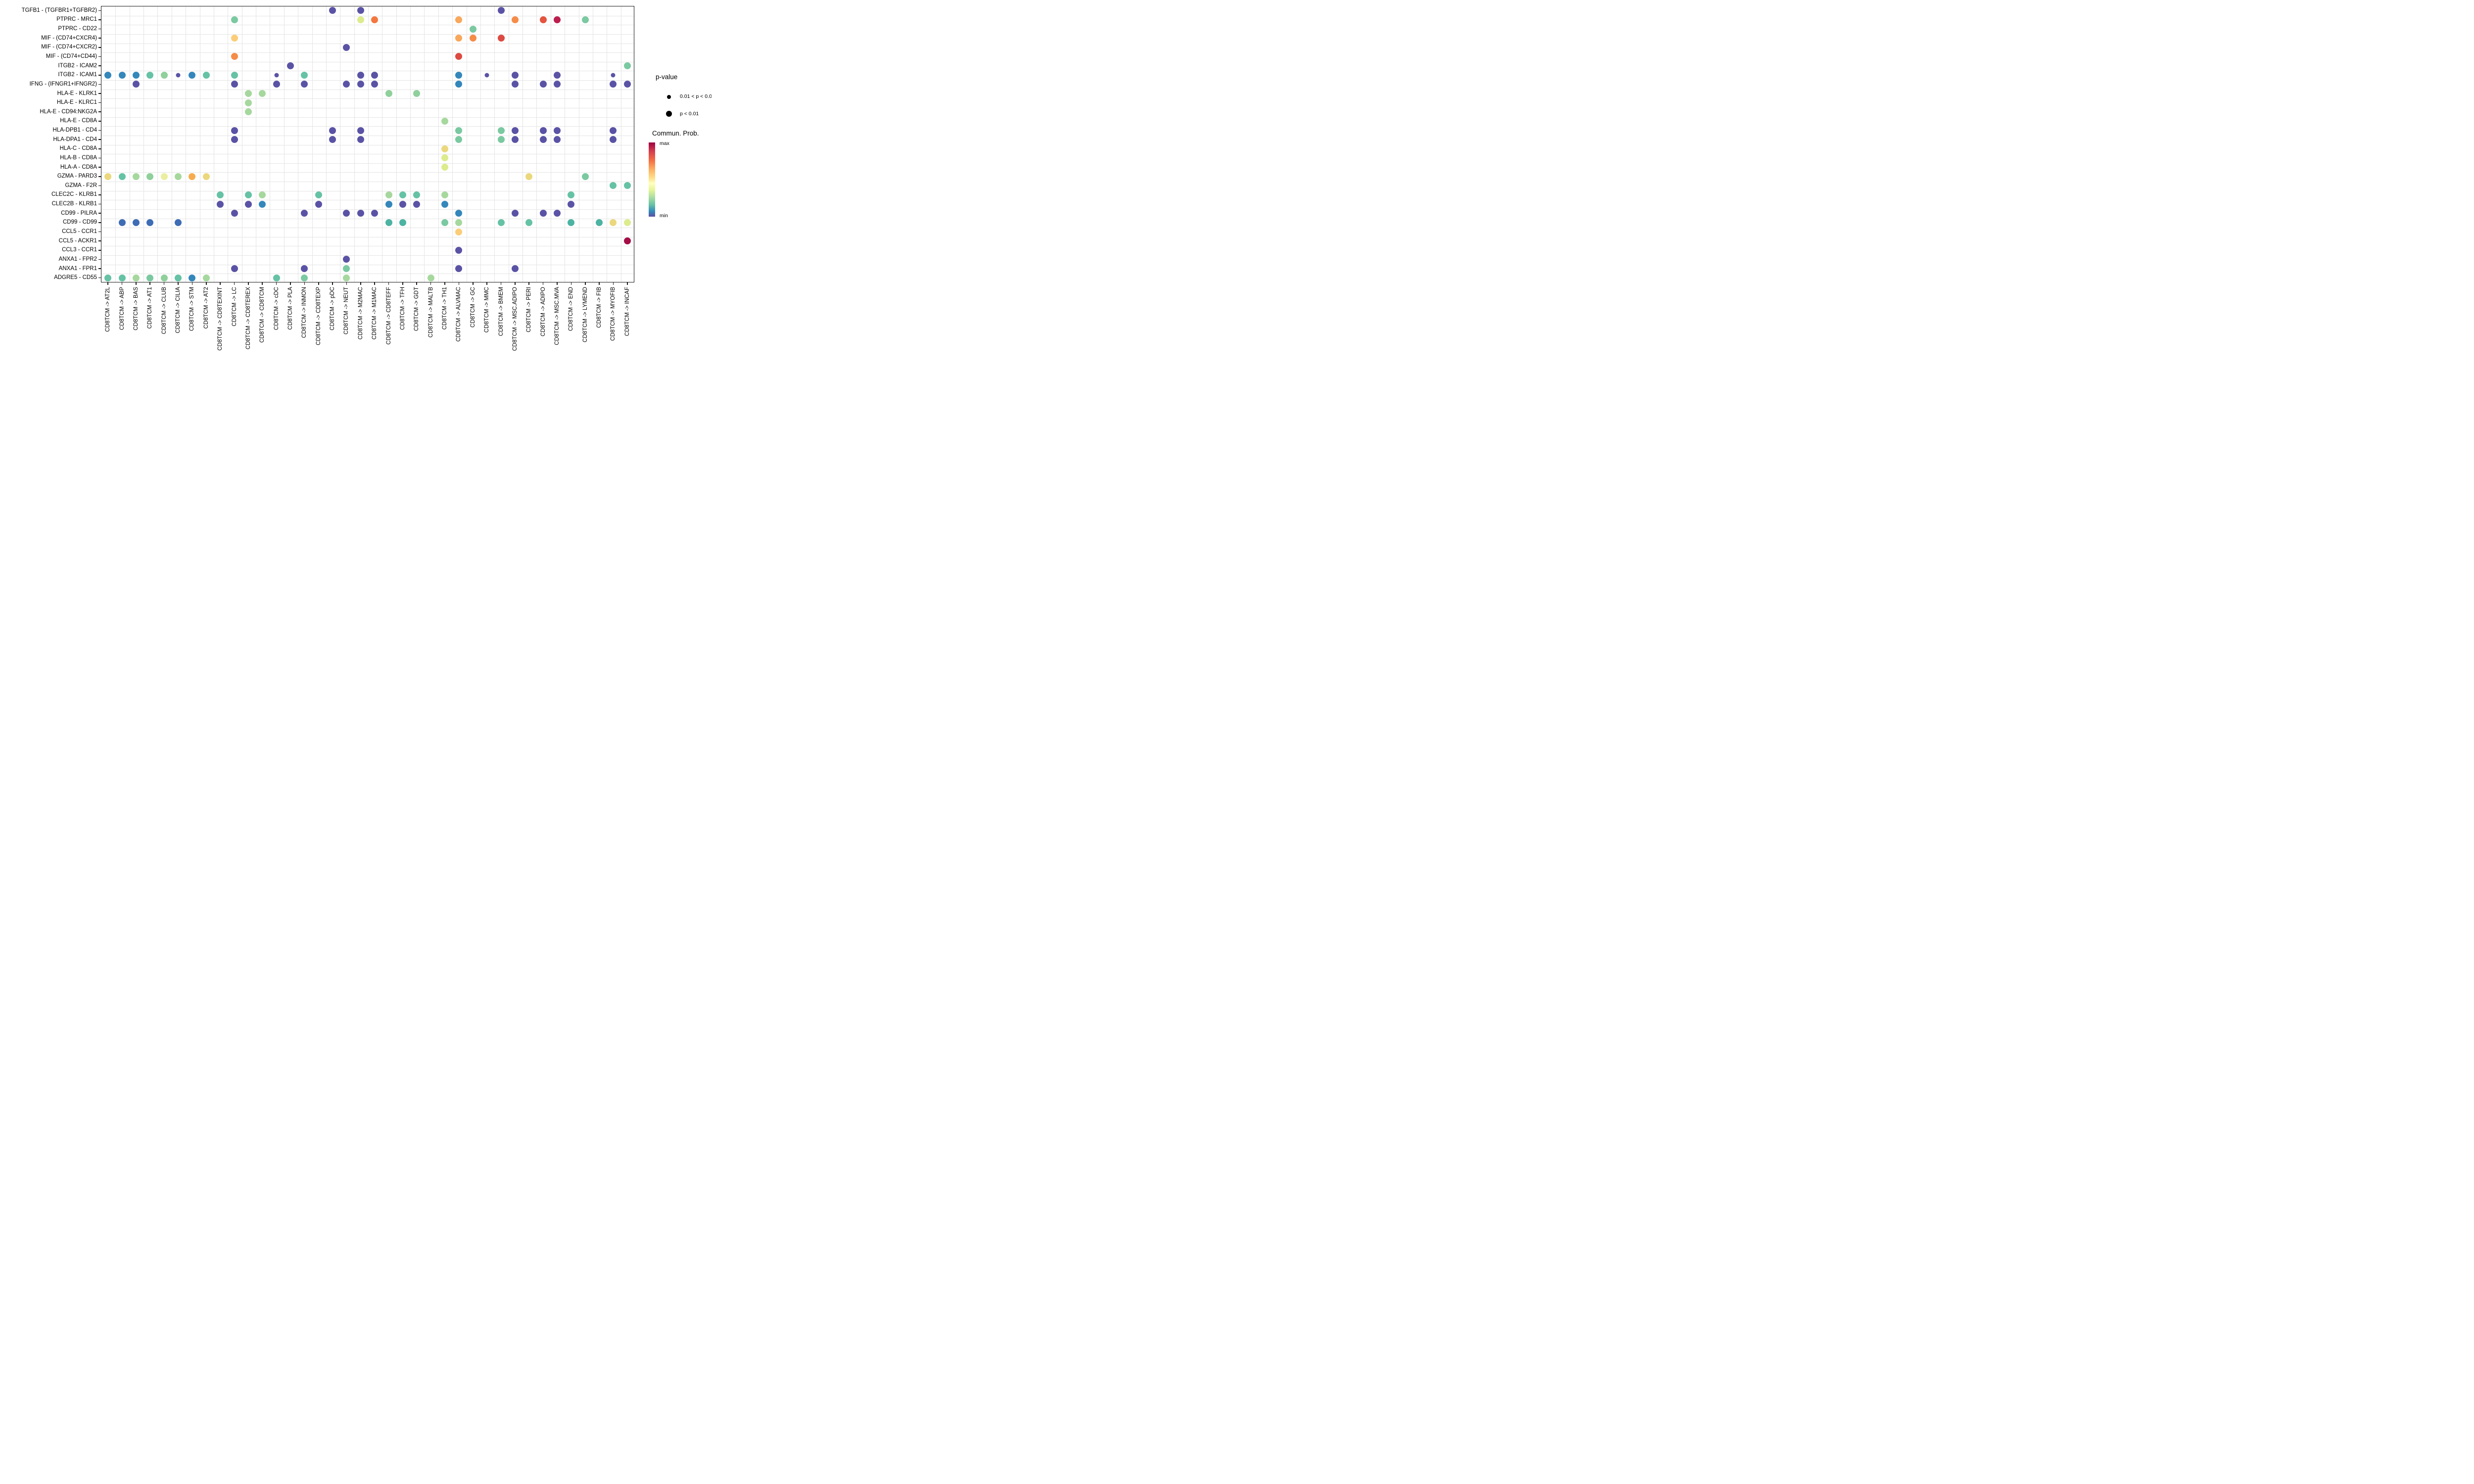 This screenshot has height=1484, width=2474. I want to click on x-tick-label: CD8TCM -> NEUT, so click(347, 311).